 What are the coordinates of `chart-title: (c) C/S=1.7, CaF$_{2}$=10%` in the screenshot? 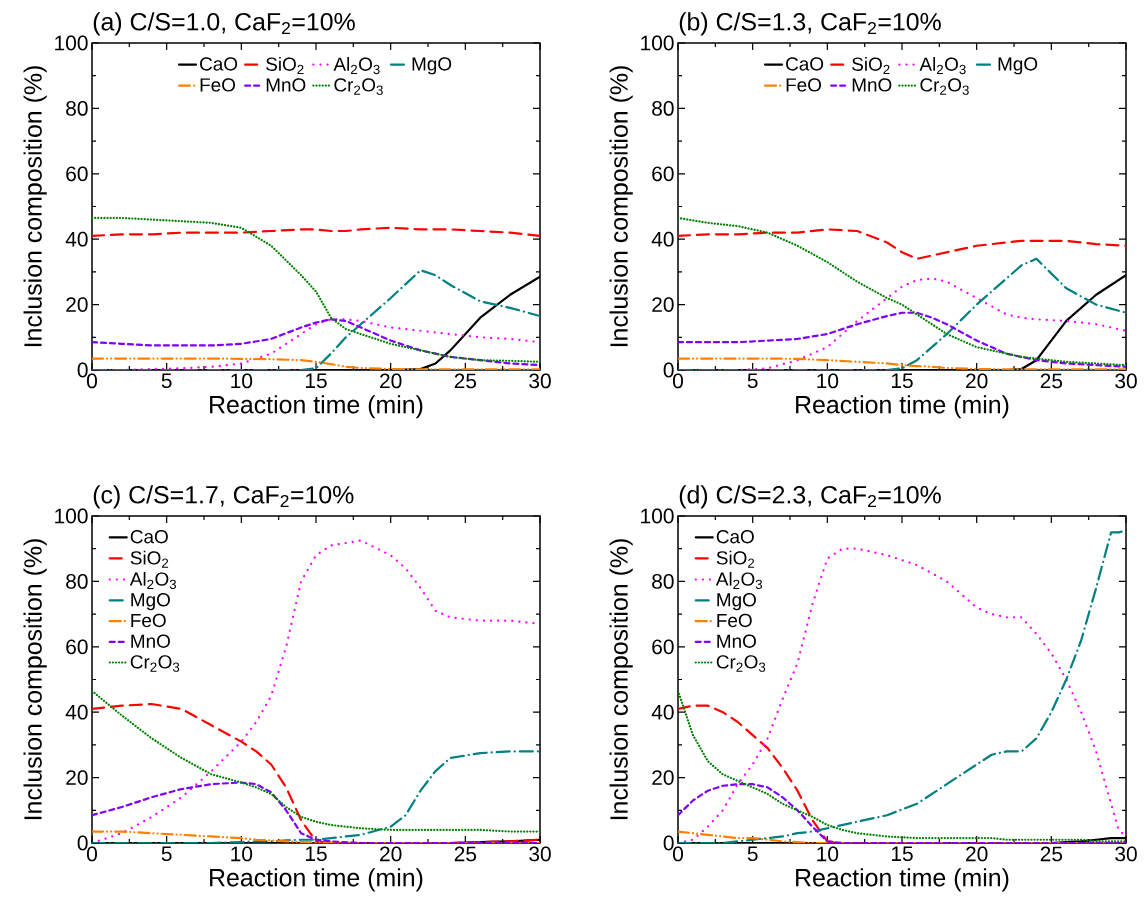 It's located at (223, 497).